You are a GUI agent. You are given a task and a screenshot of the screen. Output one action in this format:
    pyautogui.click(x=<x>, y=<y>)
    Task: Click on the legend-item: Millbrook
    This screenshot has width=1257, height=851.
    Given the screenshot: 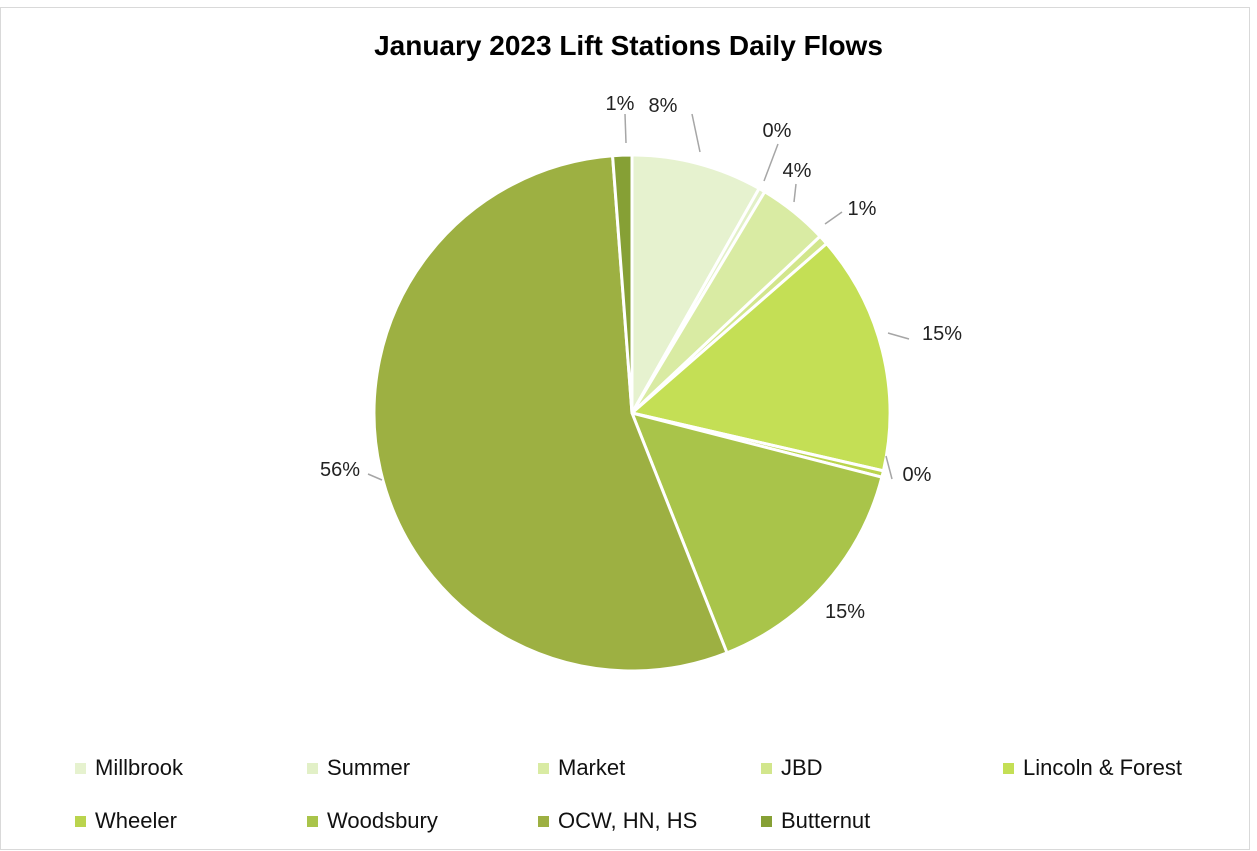 What is the action you would take?
    pyautogui.click(x=129, y=768)
    